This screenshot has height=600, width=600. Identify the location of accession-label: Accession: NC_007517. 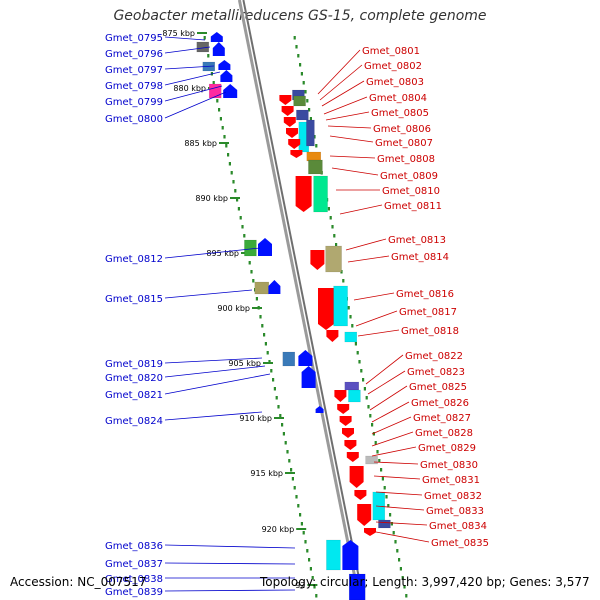
(78, 582).